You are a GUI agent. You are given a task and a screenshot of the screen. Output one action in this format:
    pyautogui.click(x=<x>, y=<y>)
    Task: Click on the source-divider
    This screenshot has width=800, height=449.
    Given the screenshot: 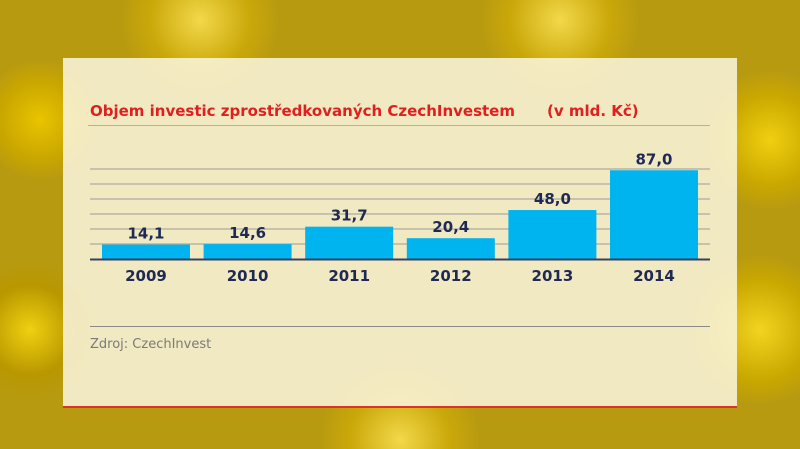 What is the action you would take?
    pyautogui.click(x=400, y=326)
    